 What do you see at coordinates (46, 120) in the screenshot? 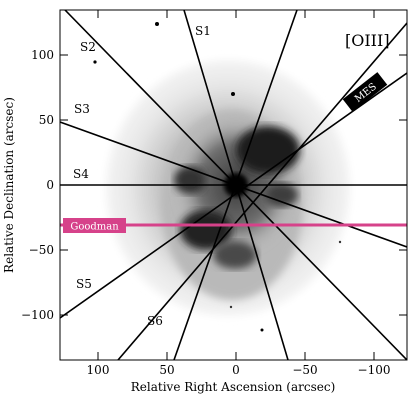
I see `y-tick-label: 50` at bounding box center [46, 120].